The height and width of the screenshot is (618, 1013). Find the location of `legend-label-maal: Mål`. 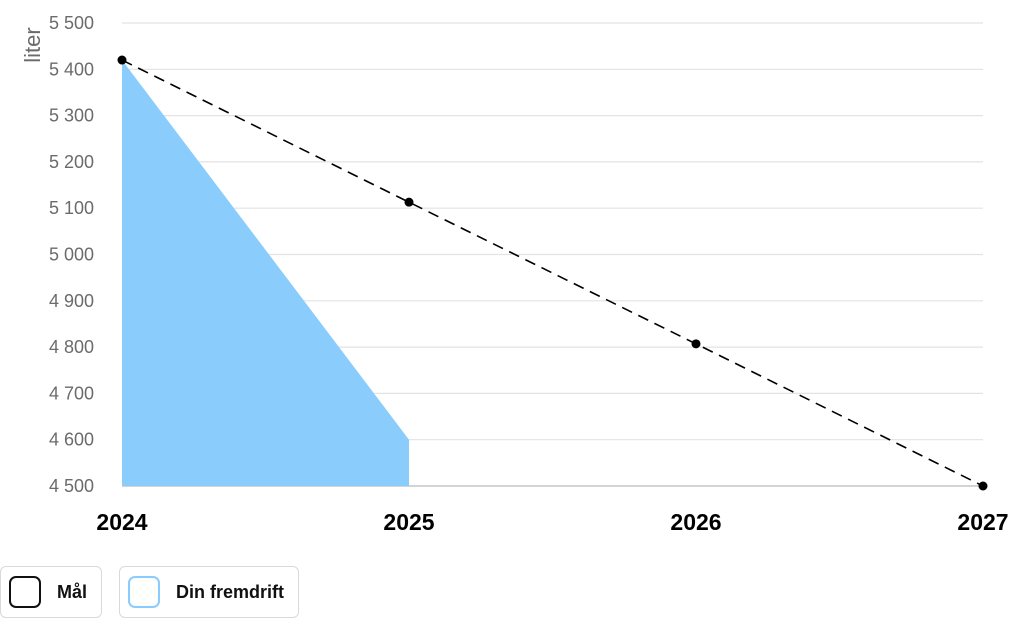

legend-label-maal: Mål is located at coordinates (72, 591).